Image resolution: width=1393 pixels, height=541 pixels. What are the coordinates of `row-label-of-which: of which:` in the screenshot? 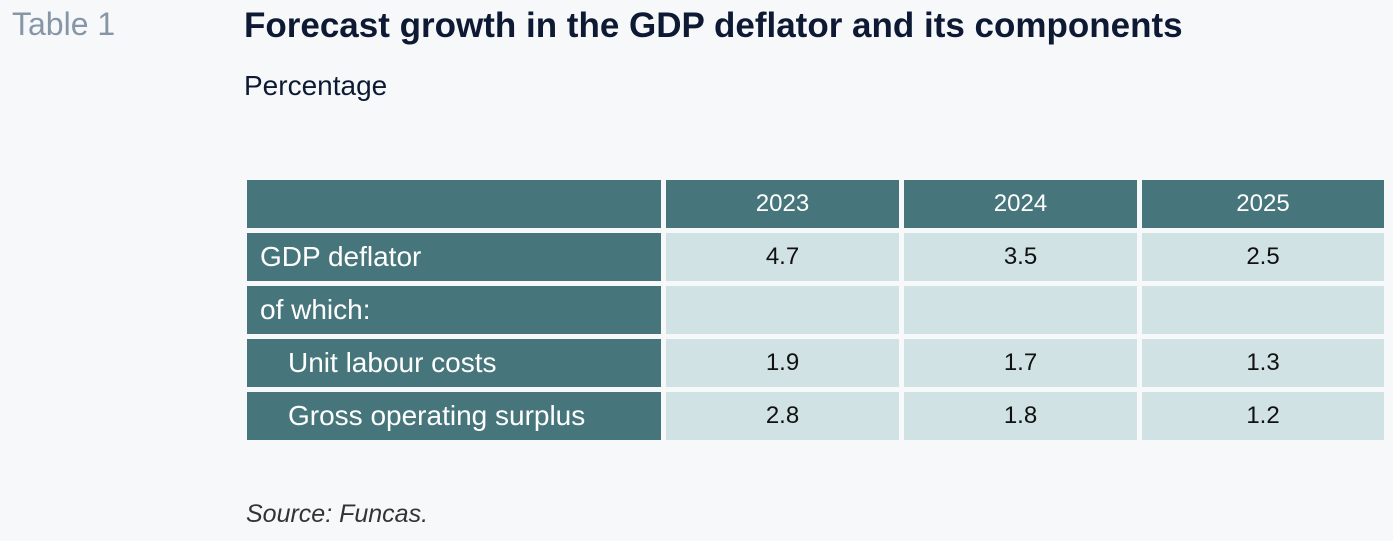 It's located at (454, 310).